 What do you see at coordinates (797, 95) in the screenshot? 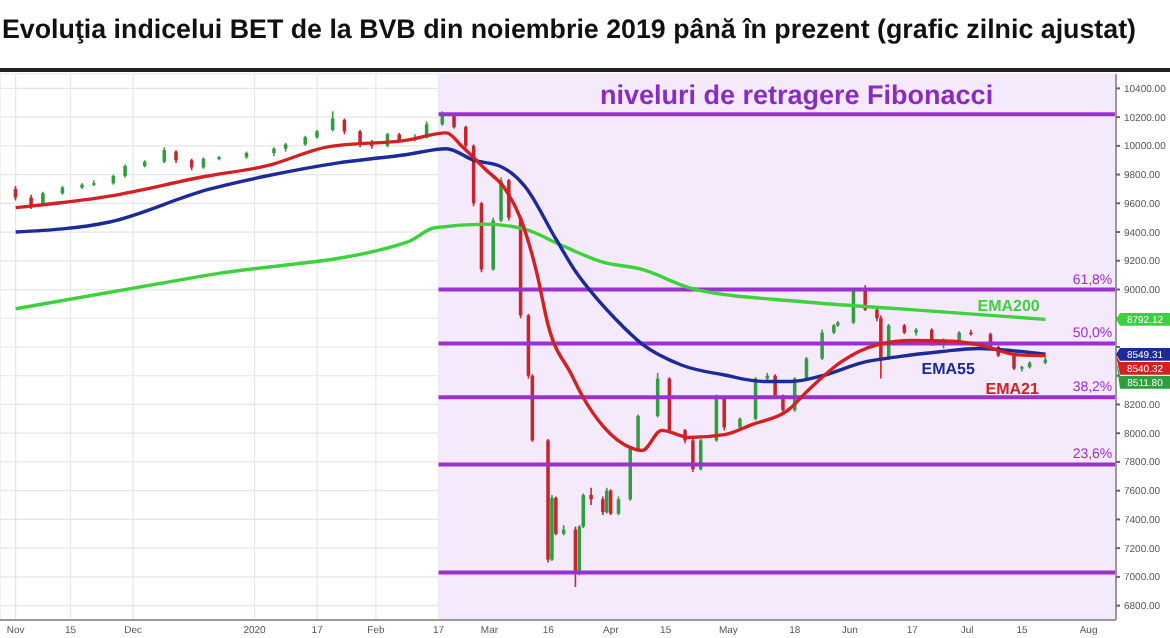
I see `annotation: niveluri de retragere Fibonacci` at bounding box center [797, 95].